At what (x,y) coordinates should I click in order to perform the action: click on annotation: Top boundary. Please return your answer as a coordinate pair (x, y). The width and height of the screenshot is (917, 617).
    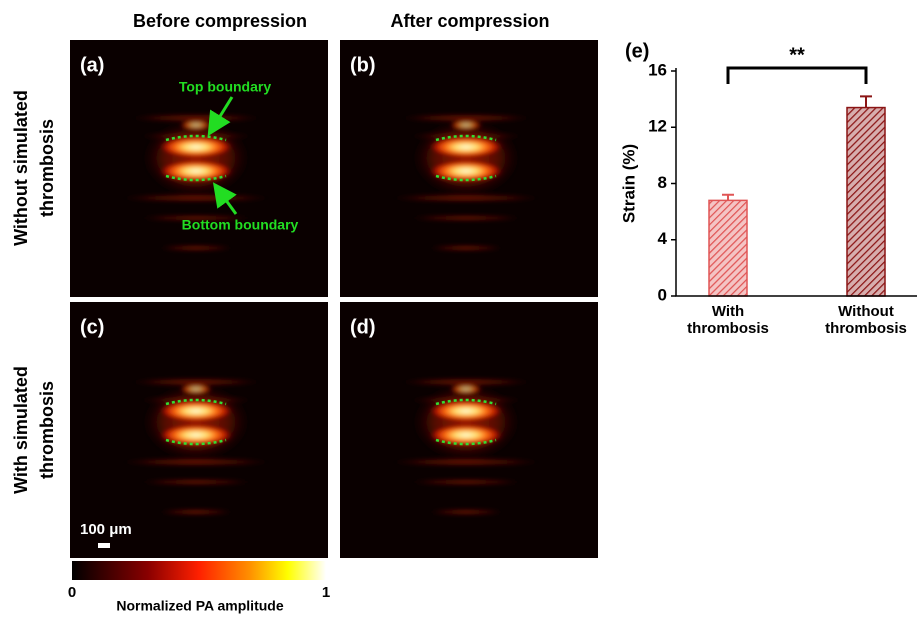
    Looking at the image, I should click on (225, 87).